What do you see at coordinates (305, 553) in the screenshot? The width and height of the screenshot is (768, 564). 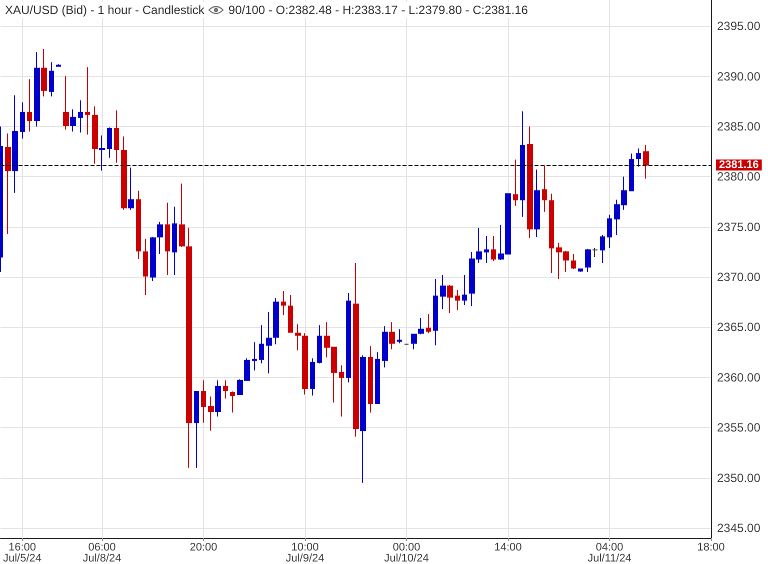 I see `x-tick-label: 10:00 Jul/9/24` at bounding box center [305, 553].